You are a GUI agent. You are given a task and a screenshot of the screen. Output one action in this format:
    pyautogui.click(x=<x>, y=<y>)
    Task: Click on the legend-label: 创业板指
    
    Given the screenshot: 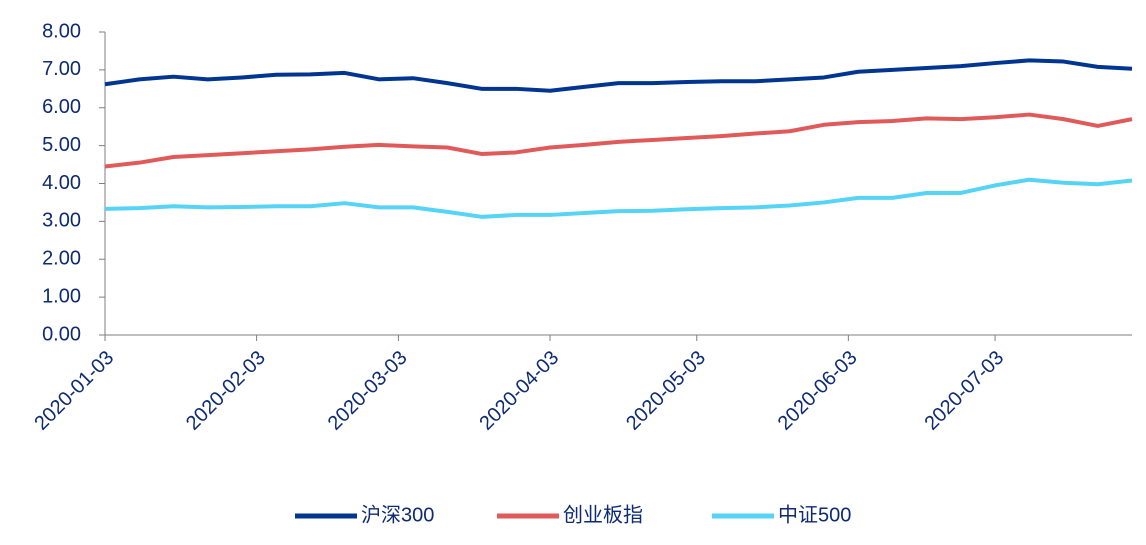 What is the action you would take?
    pyautogui.click(x=603, y=514)
    